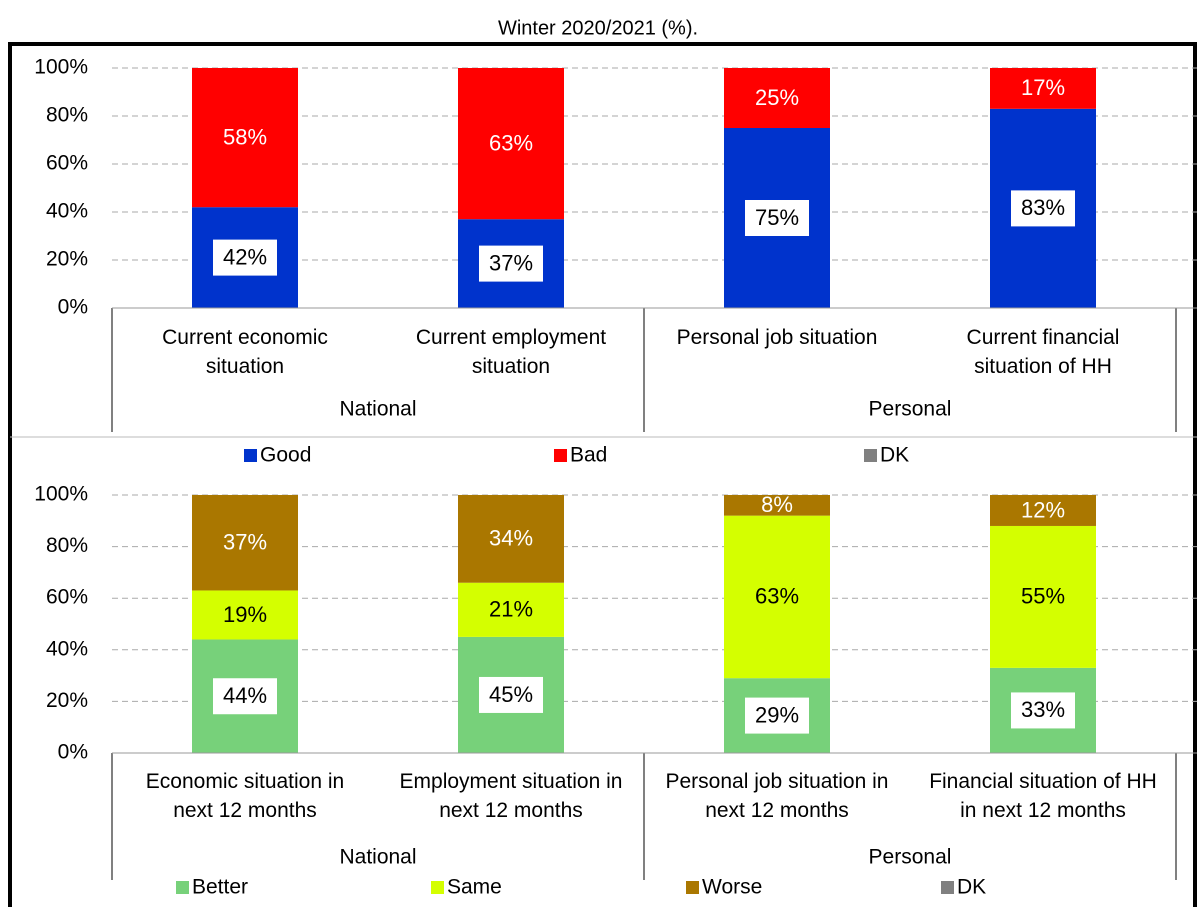 This screenshot has height=907, width=1197. Describe the element at coordinates (1043, 352) in the screenshot. I see `x-tick-label: Current financial situation of HH` at that location.